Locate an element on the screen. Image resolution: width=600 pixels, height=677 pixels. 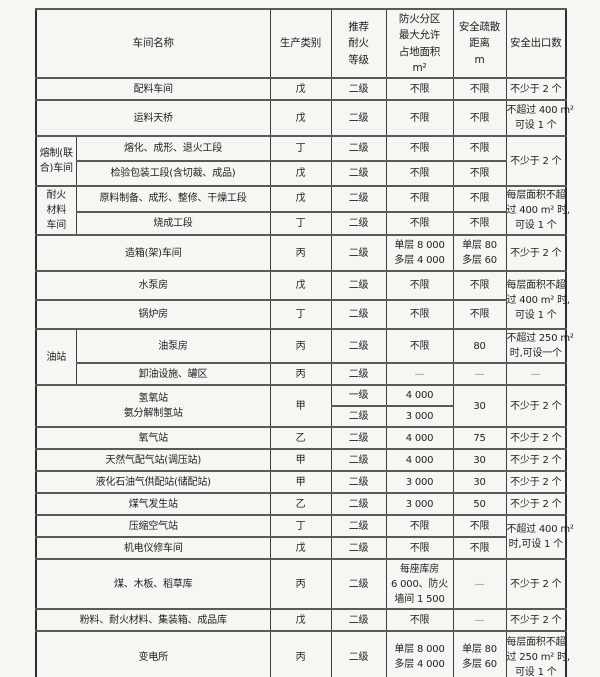
table-row: 煤气发生站 乙 二级 3 000 50 不少于 2 个 is located at coordinates (301, 504).